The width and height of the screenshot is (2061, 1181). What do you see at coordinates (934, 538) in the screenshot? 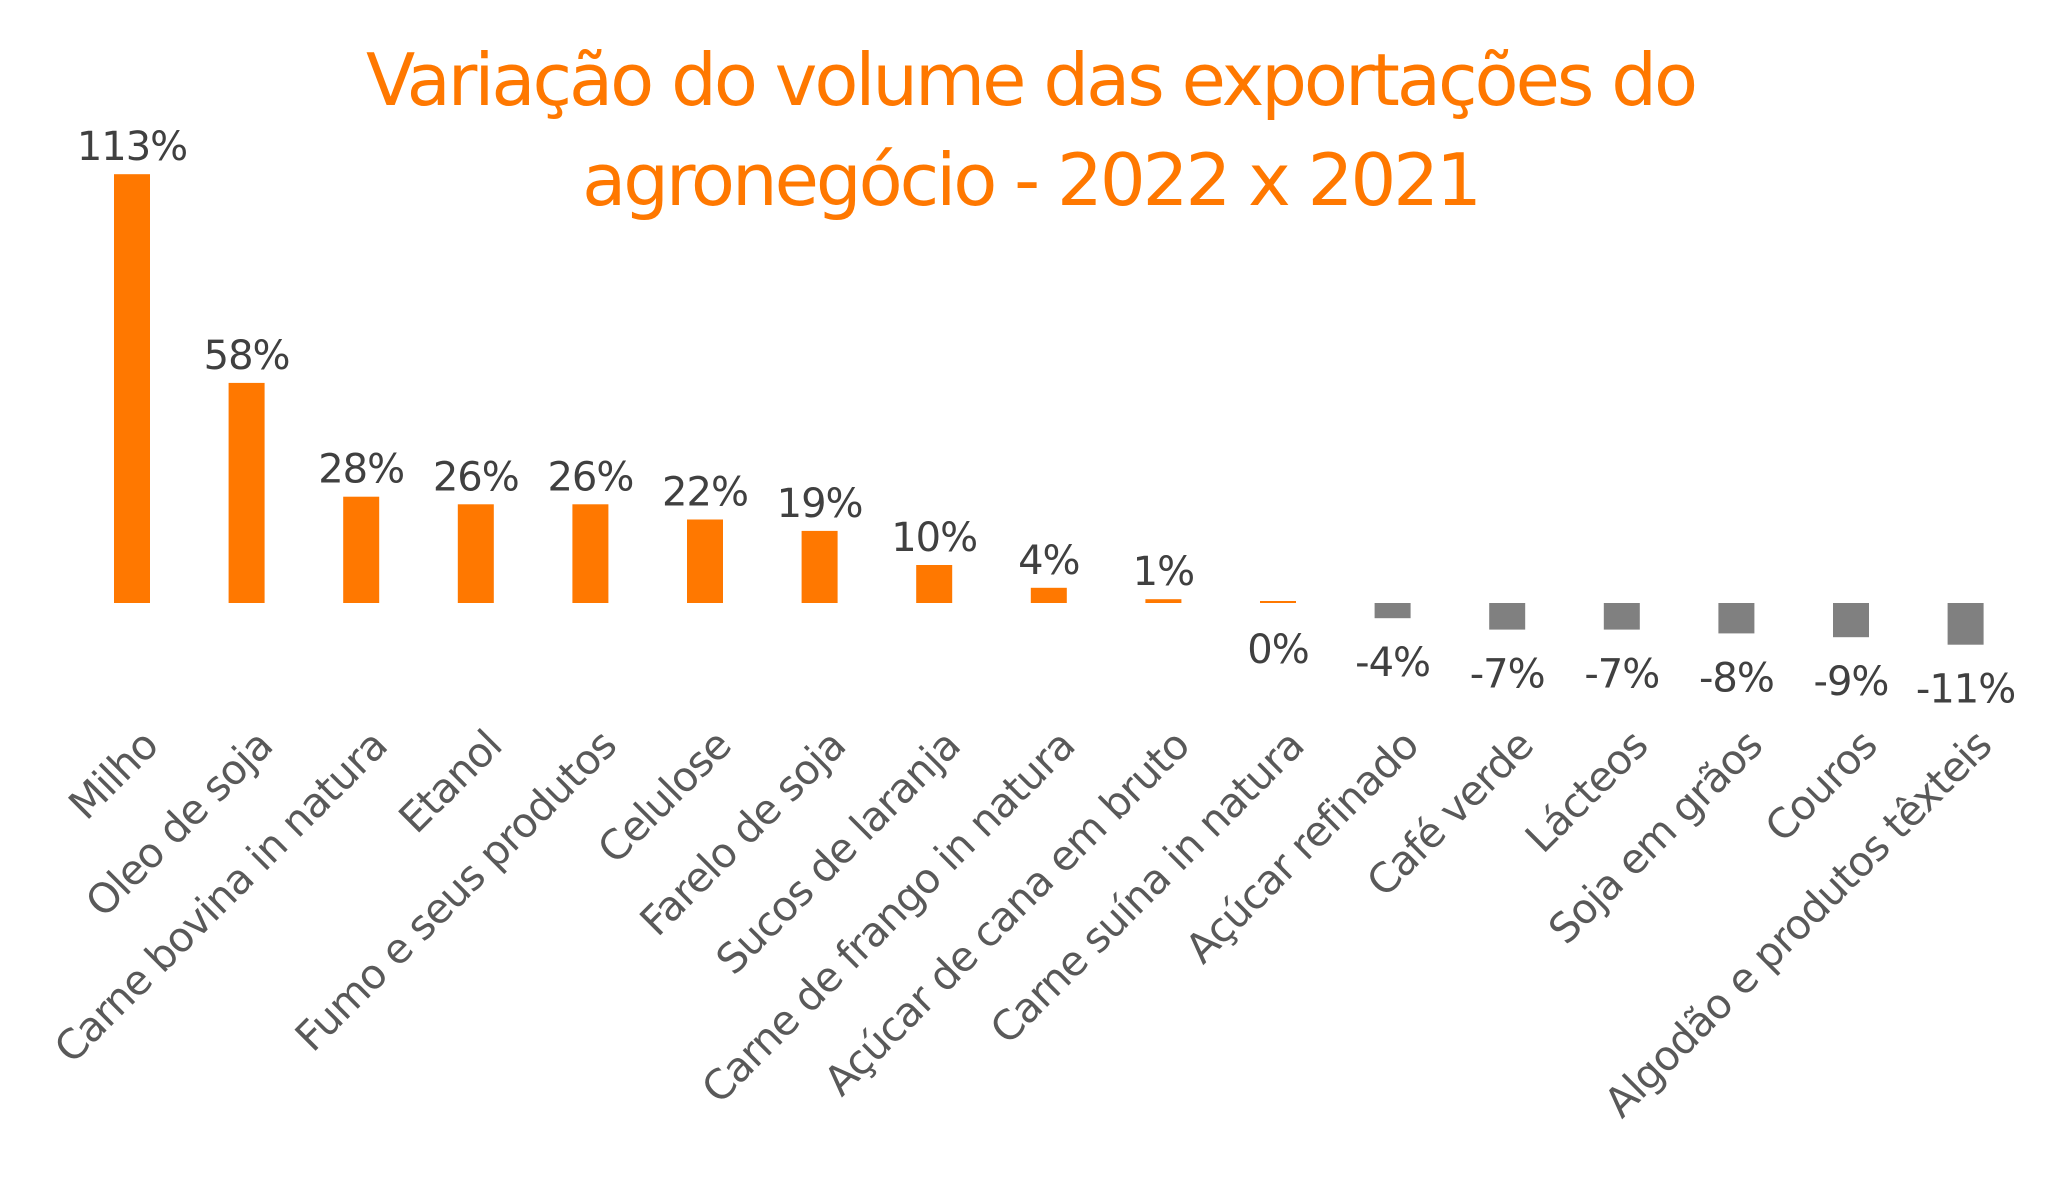
I see `value-label-sucos-de-laranja: 10%` at bounding box center [934, 538].